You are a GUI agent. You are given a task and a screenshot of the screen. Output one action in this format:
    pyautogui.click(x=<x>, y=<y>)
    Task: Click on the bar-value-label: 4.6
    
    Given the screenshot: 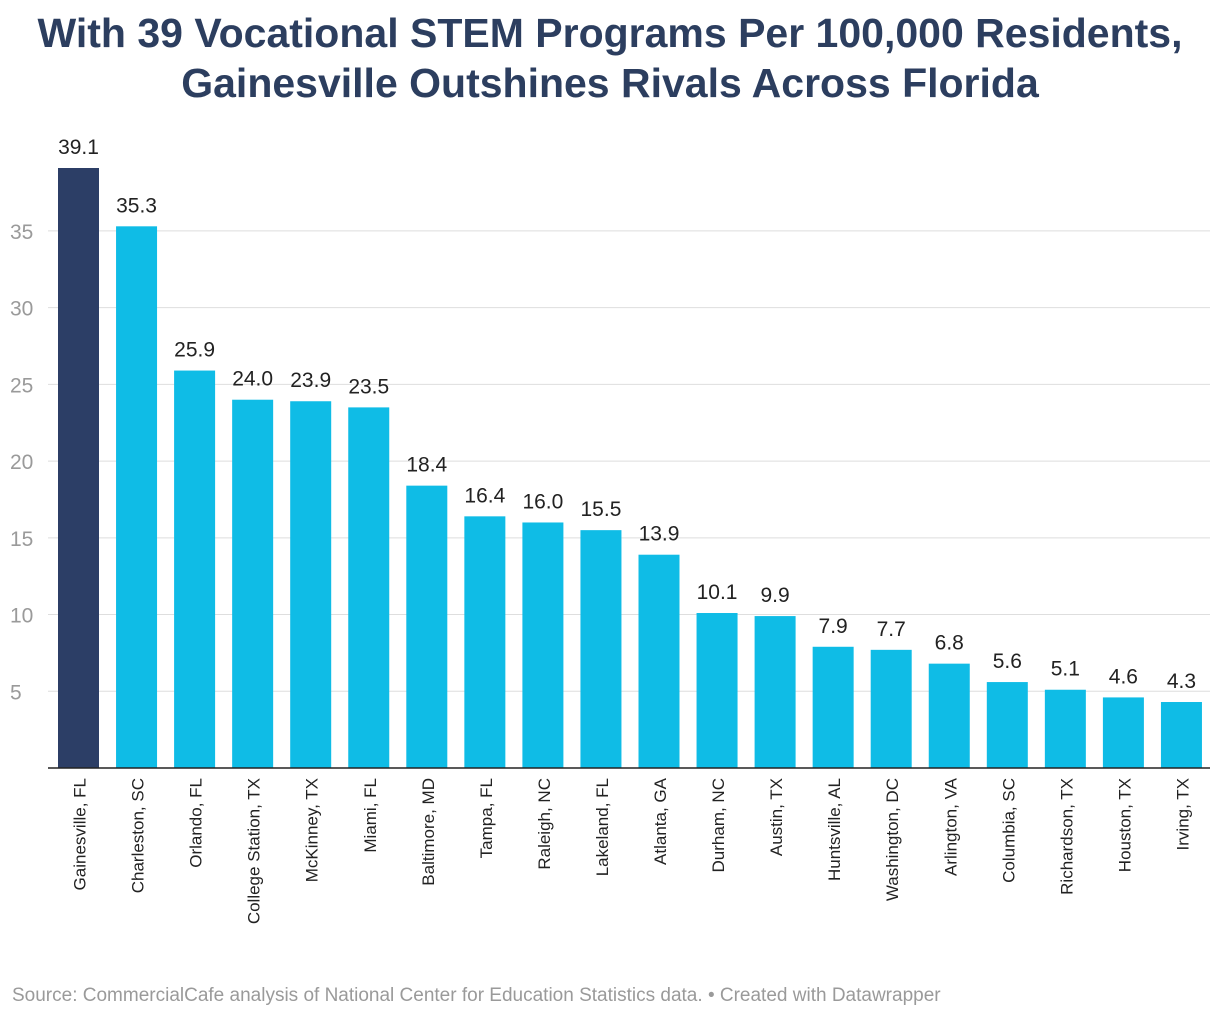 What is the action you would take?
    pyautogui.click(x=1123, y=676)
    